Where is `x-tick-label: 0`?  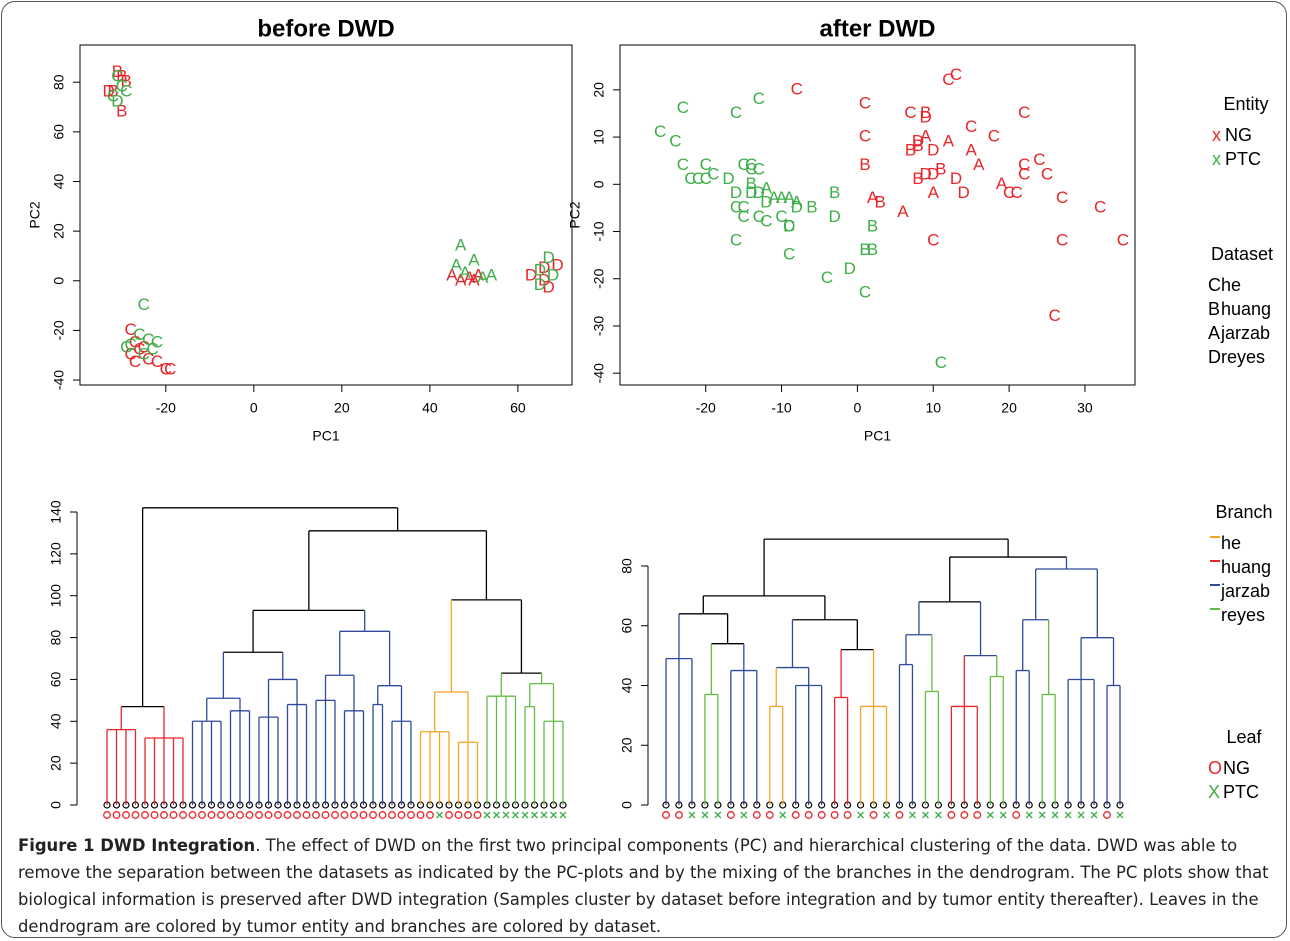 x-tick-label: 0 is located at coordinates (858, 408).